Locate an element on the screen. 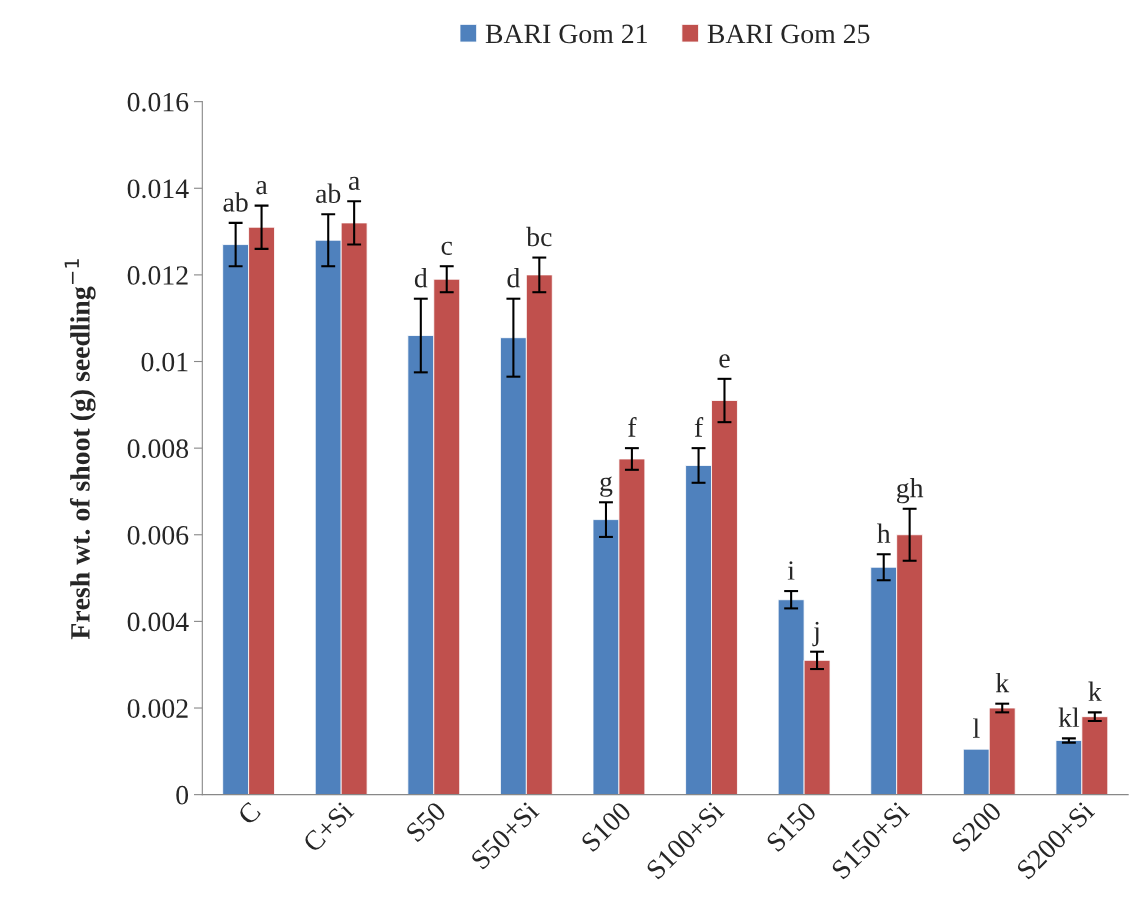 The image size is (1143, 924). data-label: g is located at coordinates (606, 486).